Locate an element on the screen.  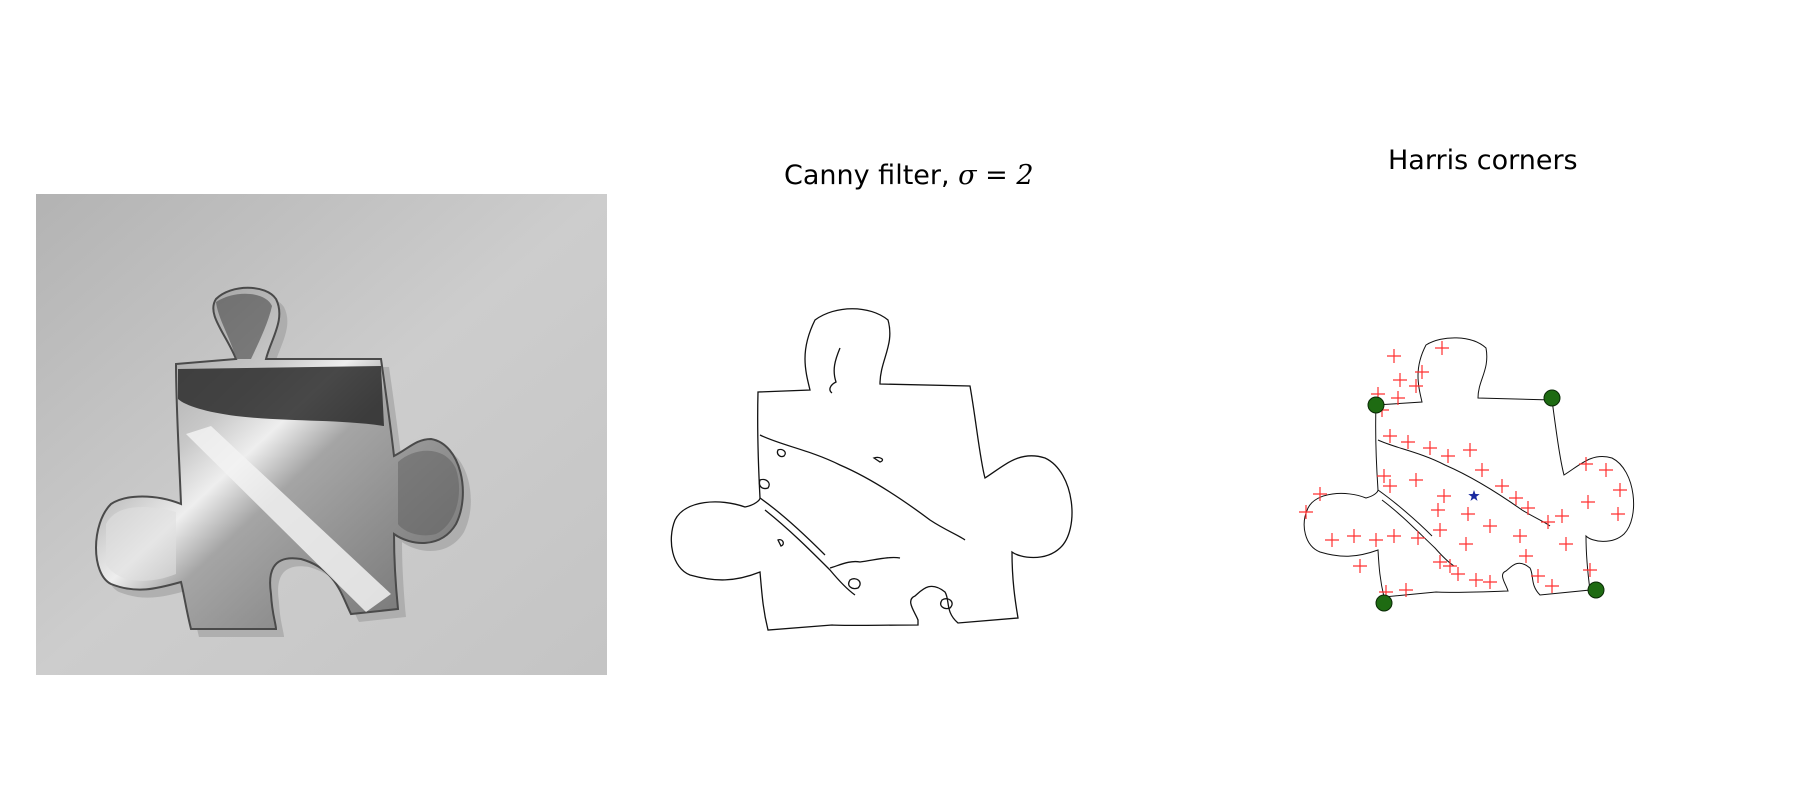
harris-edges is located at coordinates (1469, 467).